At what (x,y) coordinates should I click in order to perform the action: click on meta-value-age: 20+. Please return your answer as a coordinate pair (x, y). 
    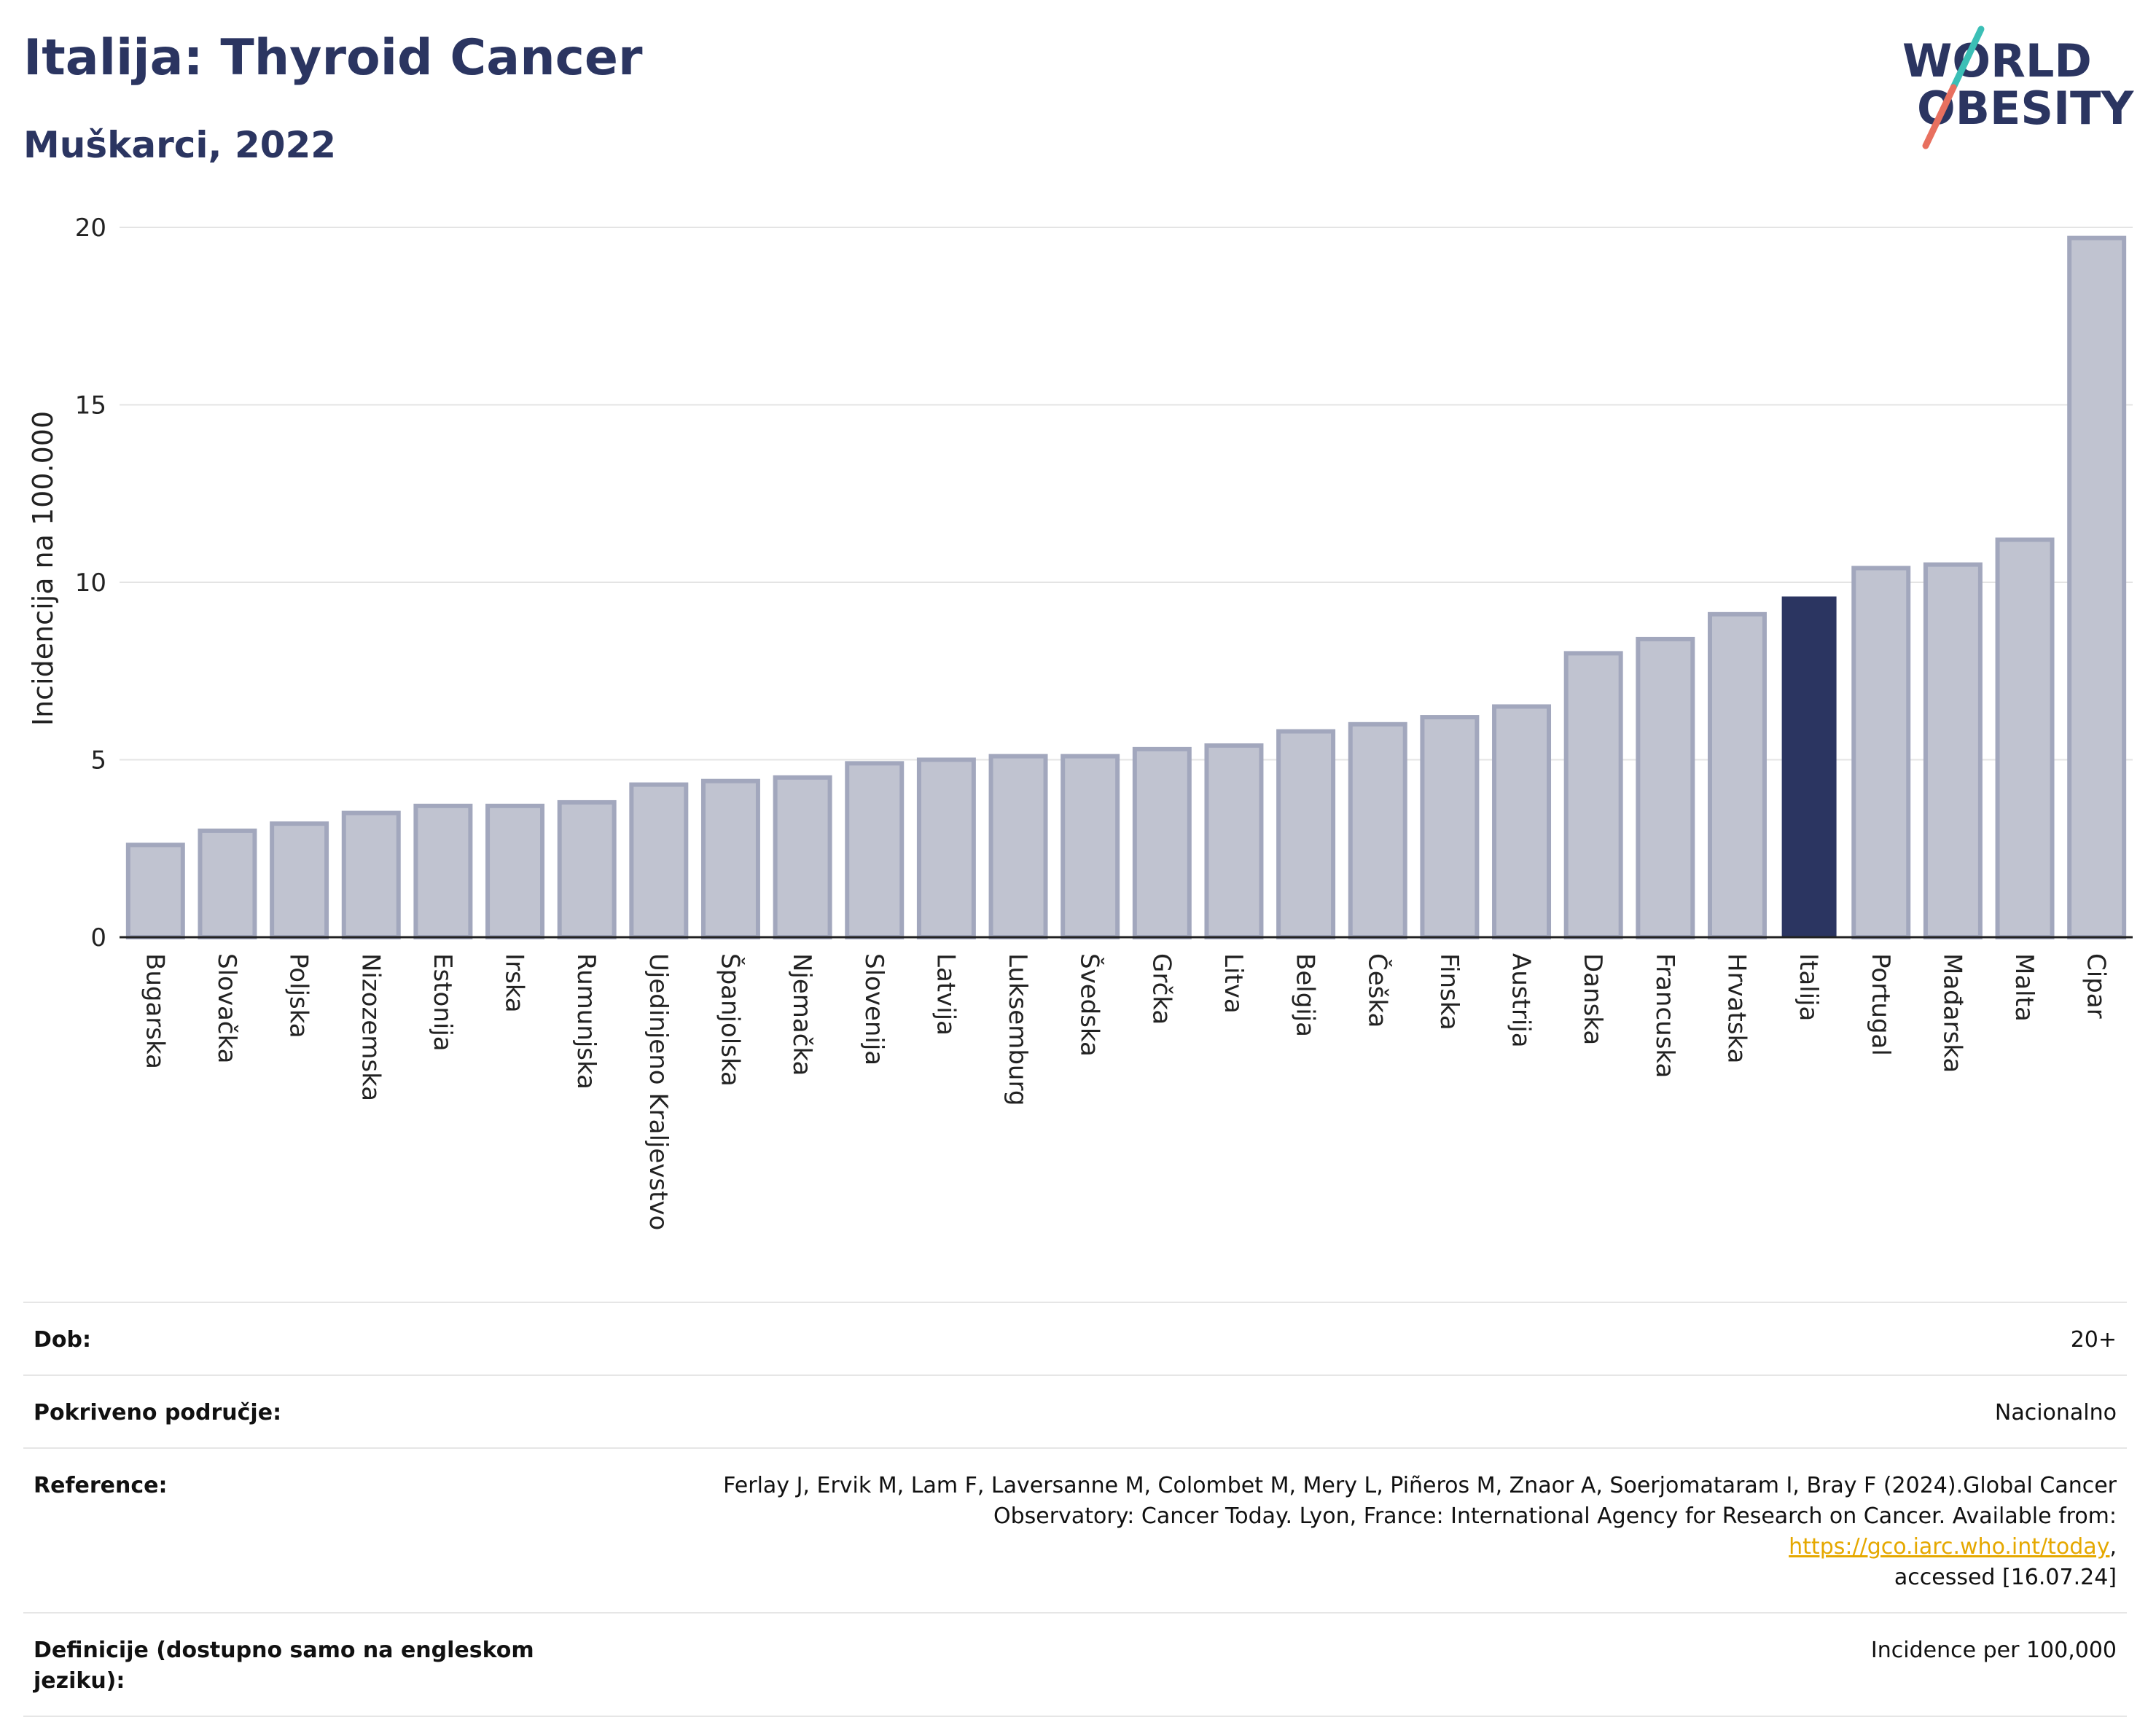
    Looking at the image, I should click on (2093, 1340).